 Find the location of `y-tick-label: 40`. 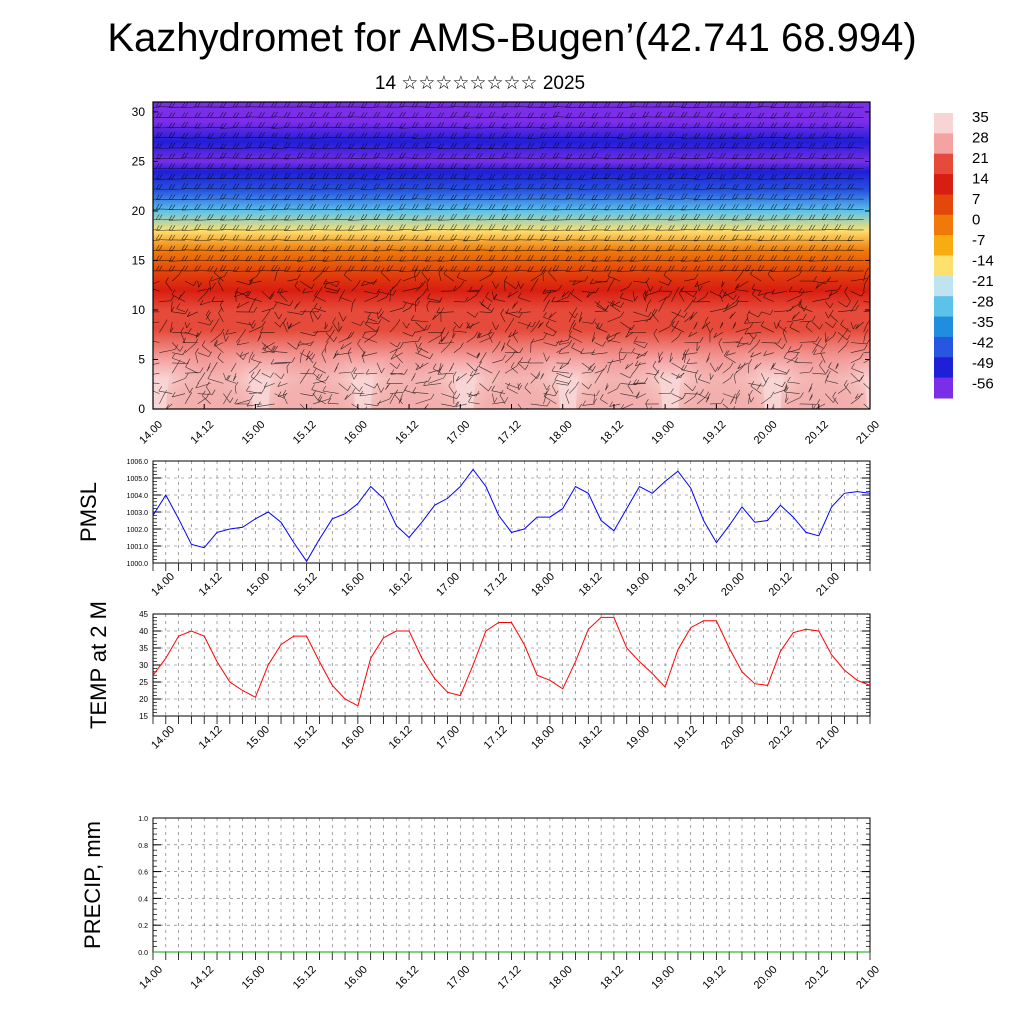

y-tick-label: 40 is located at coordinates (143, 631).